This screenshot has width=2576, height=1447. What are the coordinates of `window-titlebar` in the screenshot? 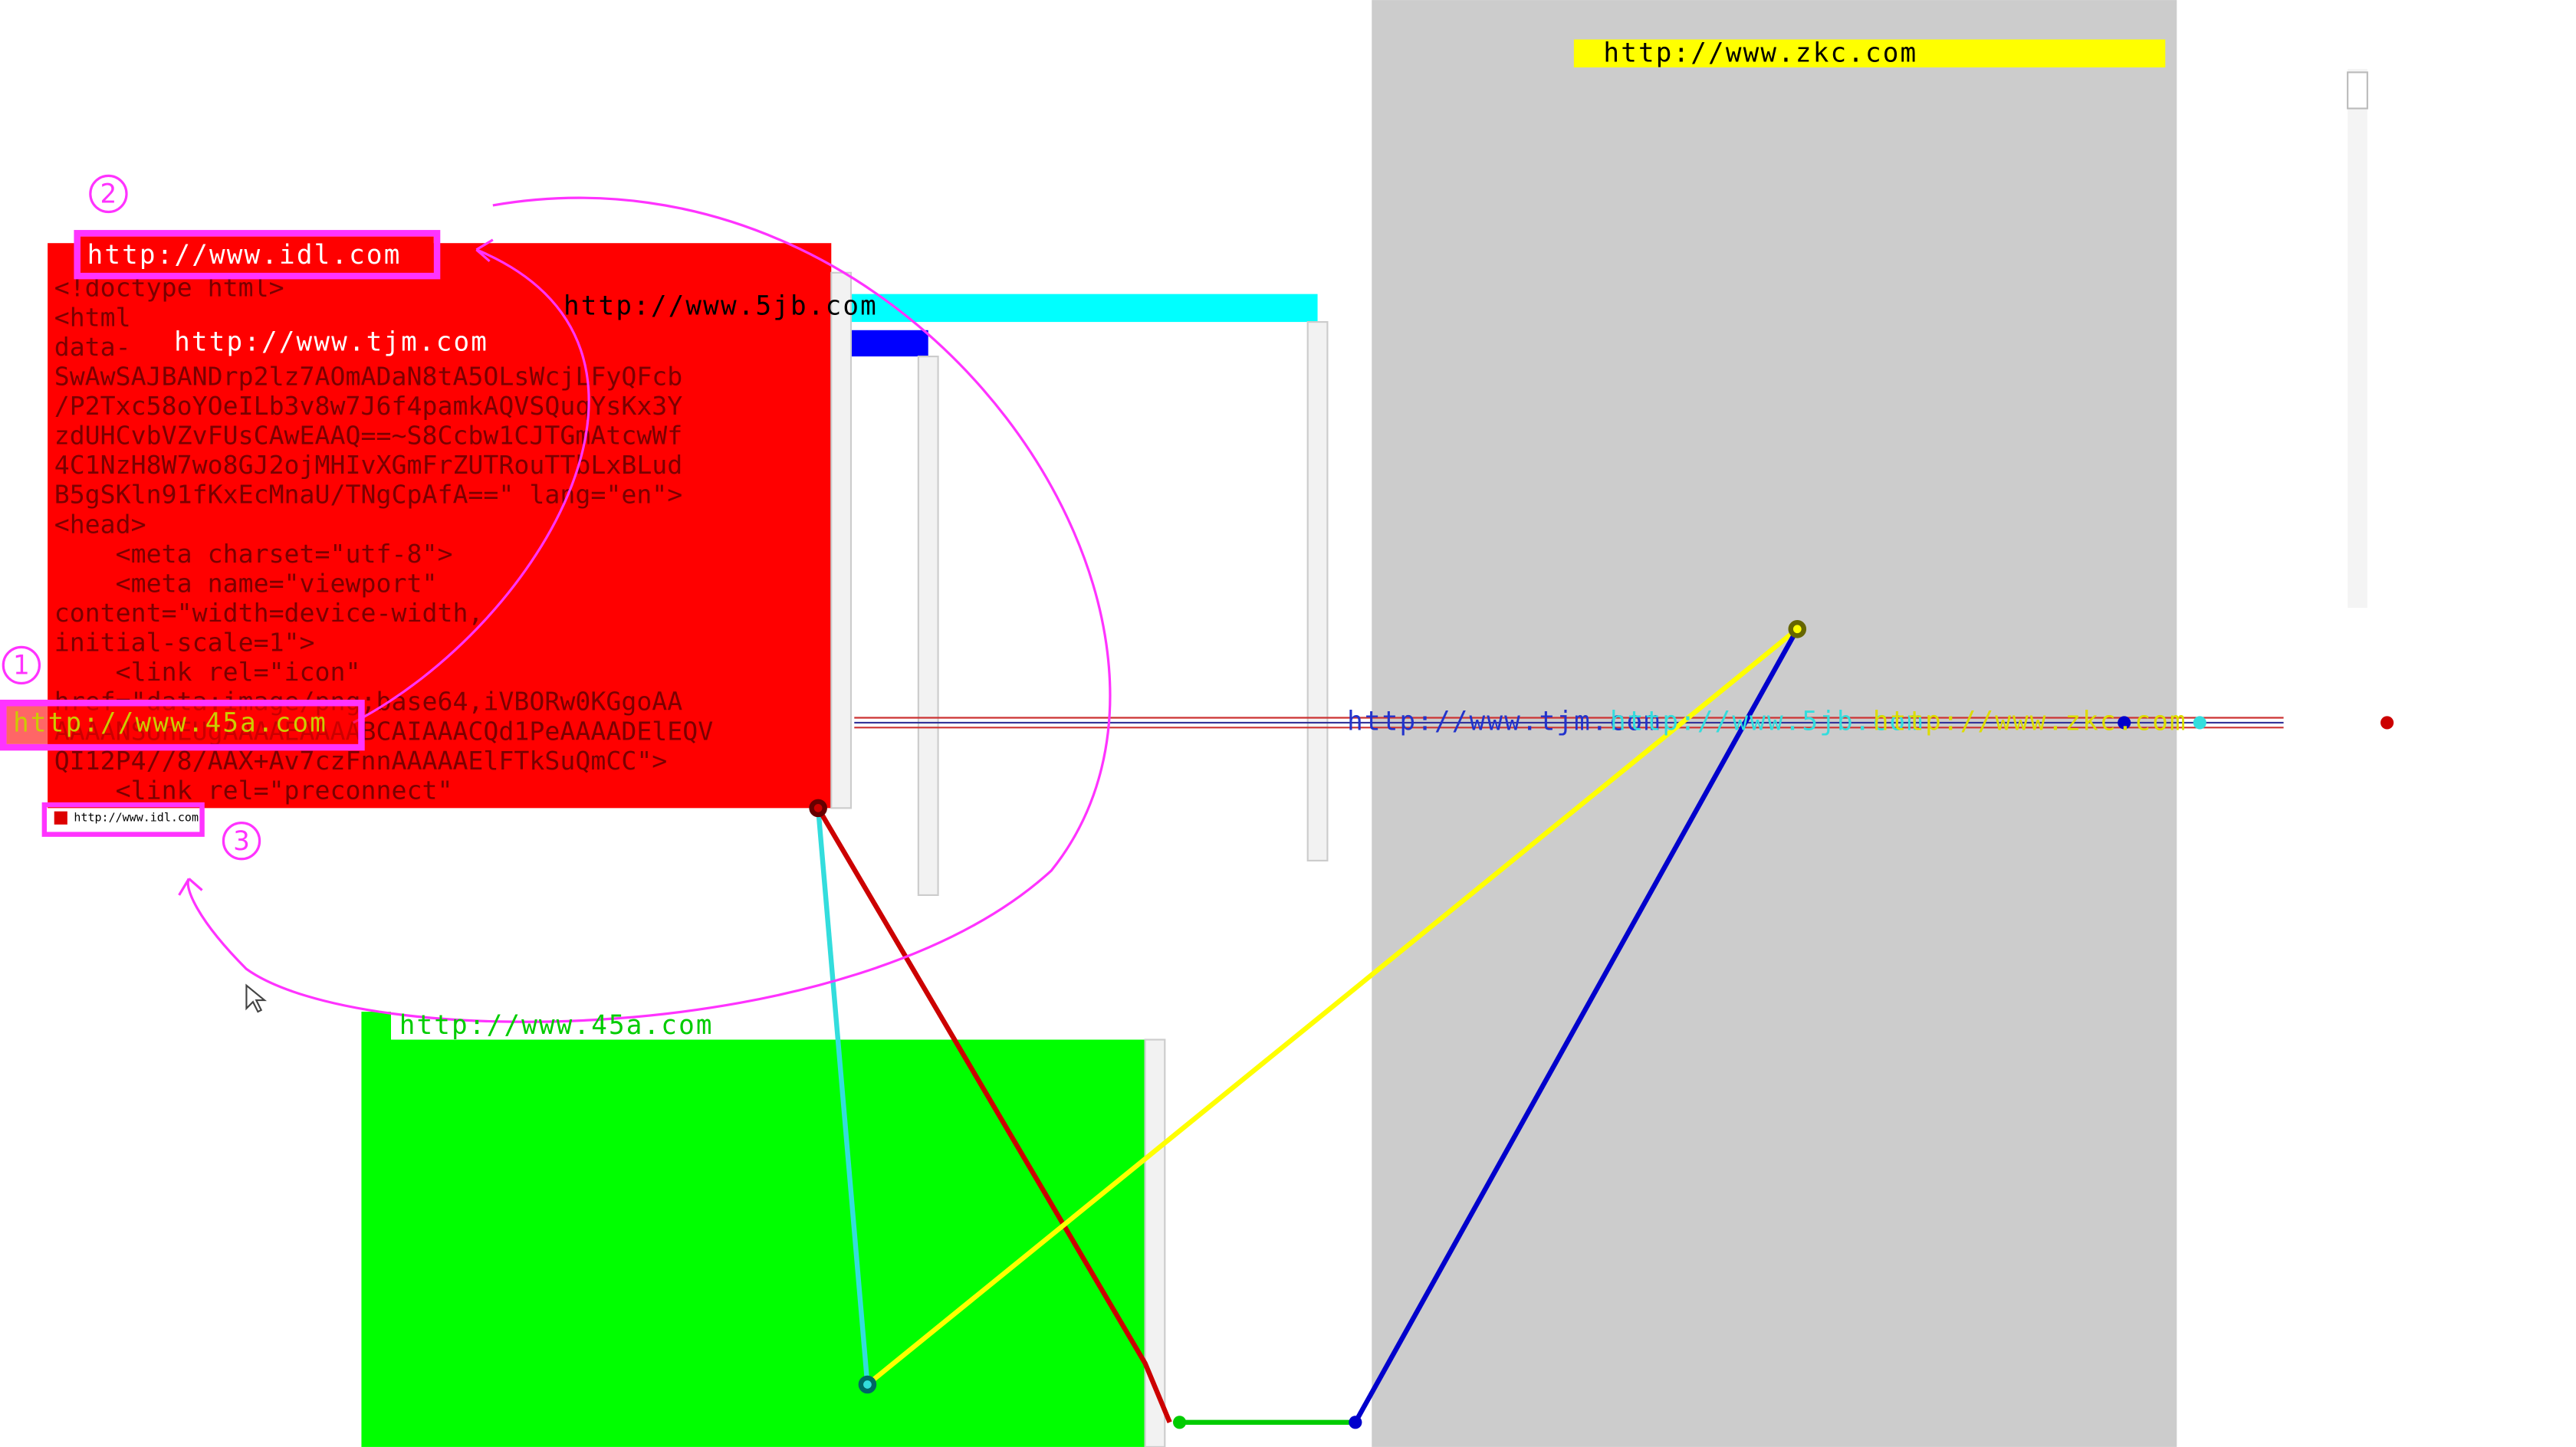 It's located at (1870, 53).